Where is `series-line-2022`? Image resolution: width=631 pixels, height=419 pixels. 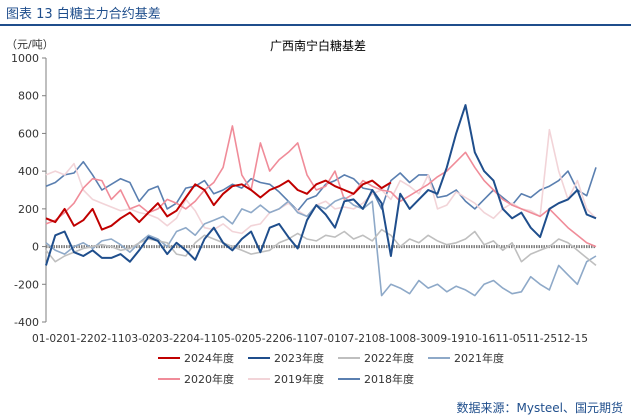
series-line-2022 is located at coordinates (321, 247).